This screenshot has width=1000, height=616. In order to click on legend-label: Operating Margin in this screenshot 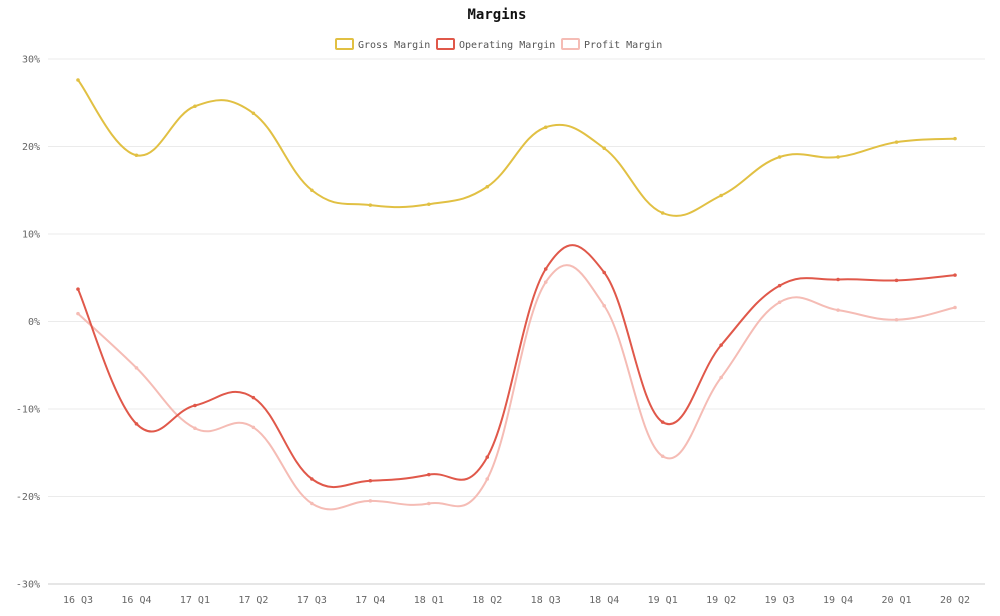, I will do `click(507, 45)`.